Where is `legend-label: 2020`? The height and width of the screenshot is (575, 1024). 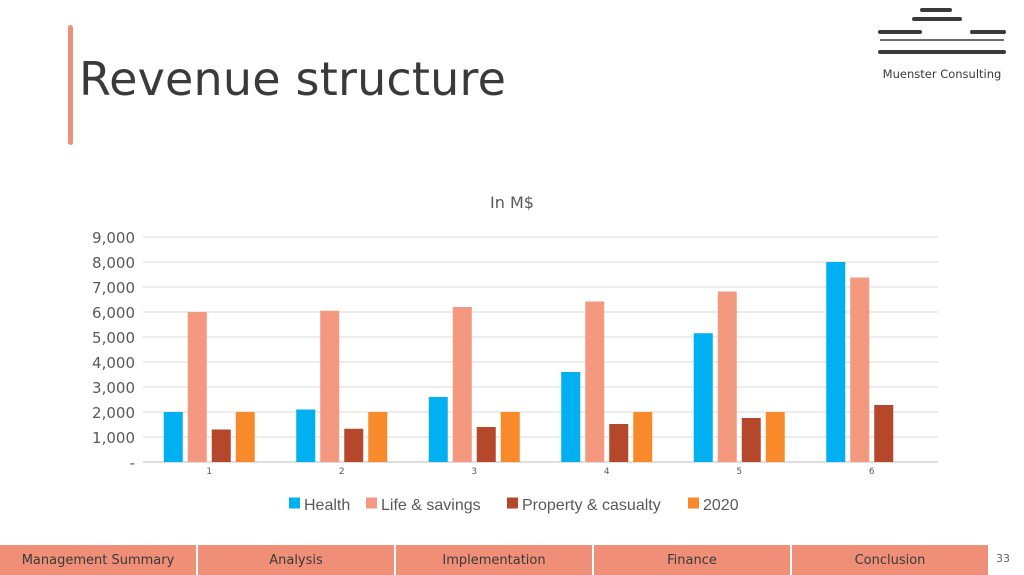
legend-label: 2020 is located at coordinates (721, 505).